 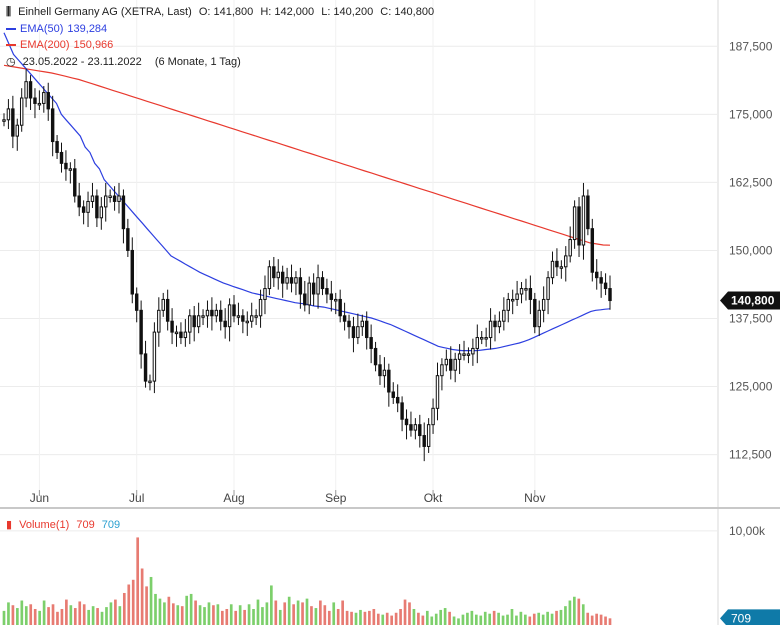 What do you see at coordinates (534, 498) in the screenshot?
I see `x-tick-label: Nov` at bounding box center [534, 498].